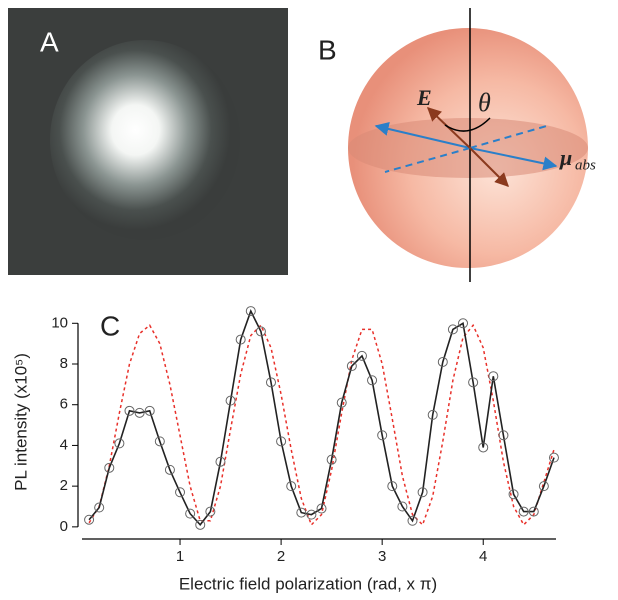 The height and width of the screenshot is (600, 618). I want to click on panel-label: A, so click(49, 41).